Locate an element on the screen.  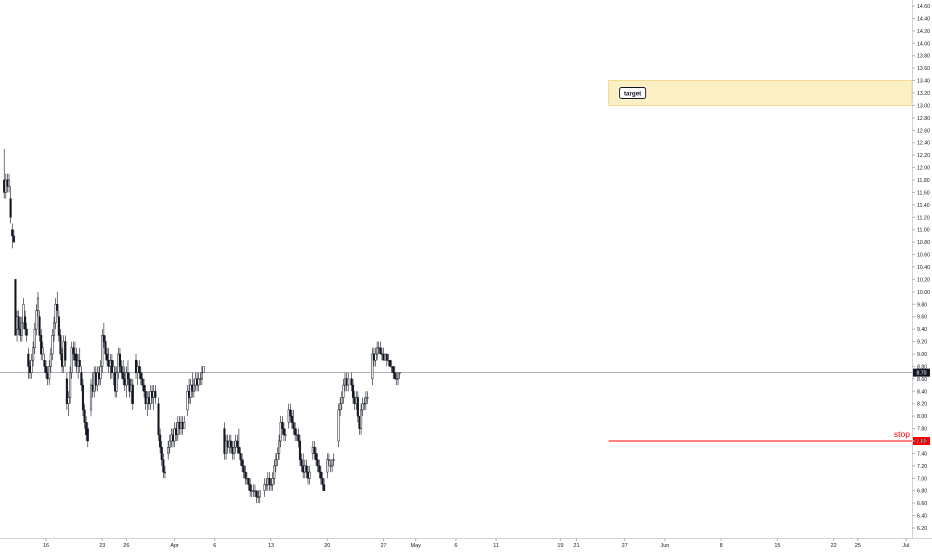
y-tick-label: 8.20 is located at coordinates (922, 405).